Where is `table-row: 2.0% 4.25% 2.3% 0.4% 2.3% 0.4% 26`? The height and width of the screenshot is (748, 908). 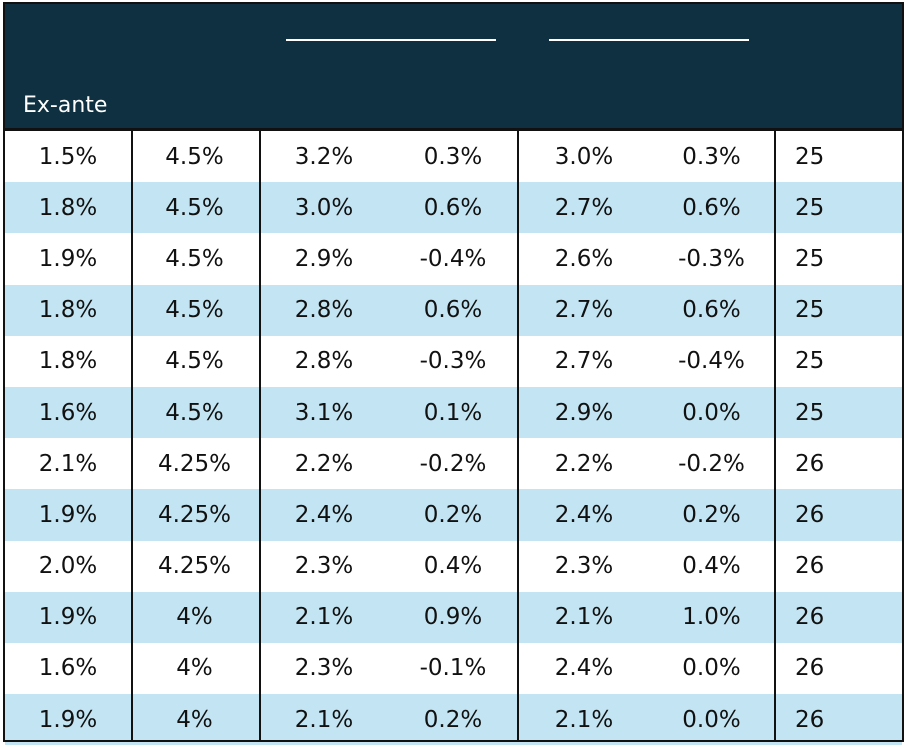
table-row: 2.0% 4.25% 2.3% 0.4% 2.3% 0.4% 26 is located at coordinates (453, 566).